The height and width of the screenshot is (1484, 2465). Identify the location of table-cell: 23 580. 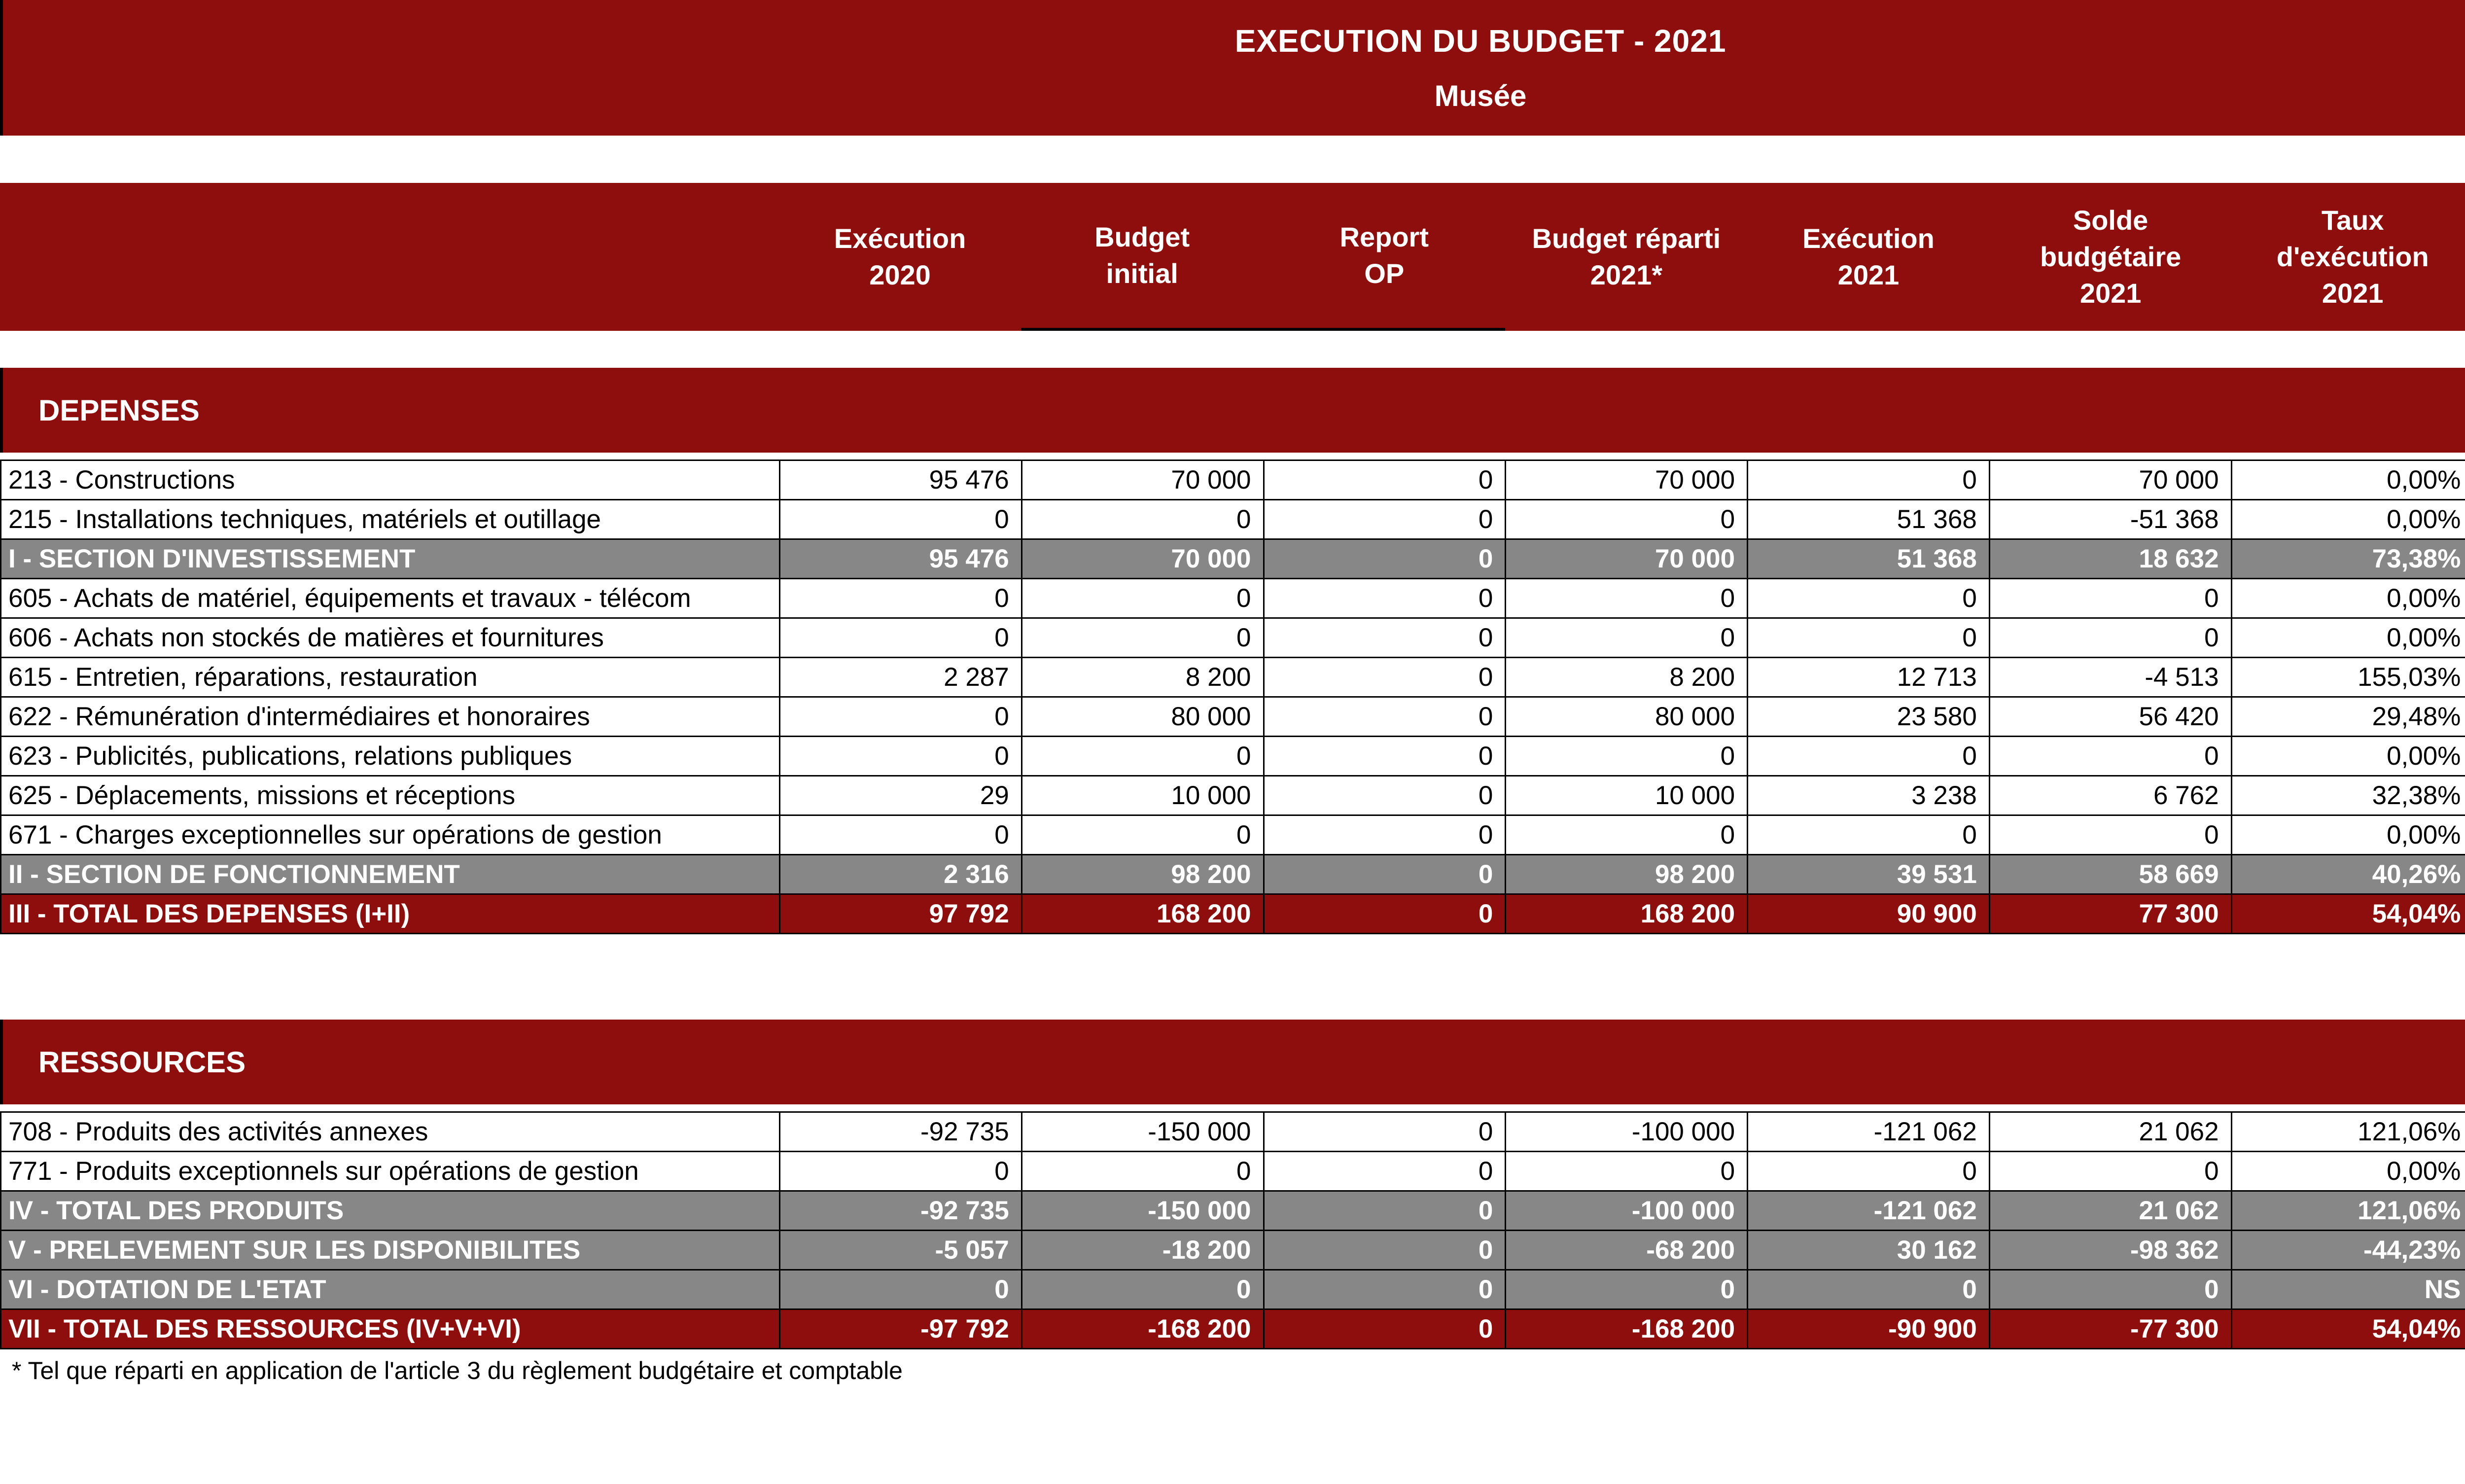
(1868, 716).